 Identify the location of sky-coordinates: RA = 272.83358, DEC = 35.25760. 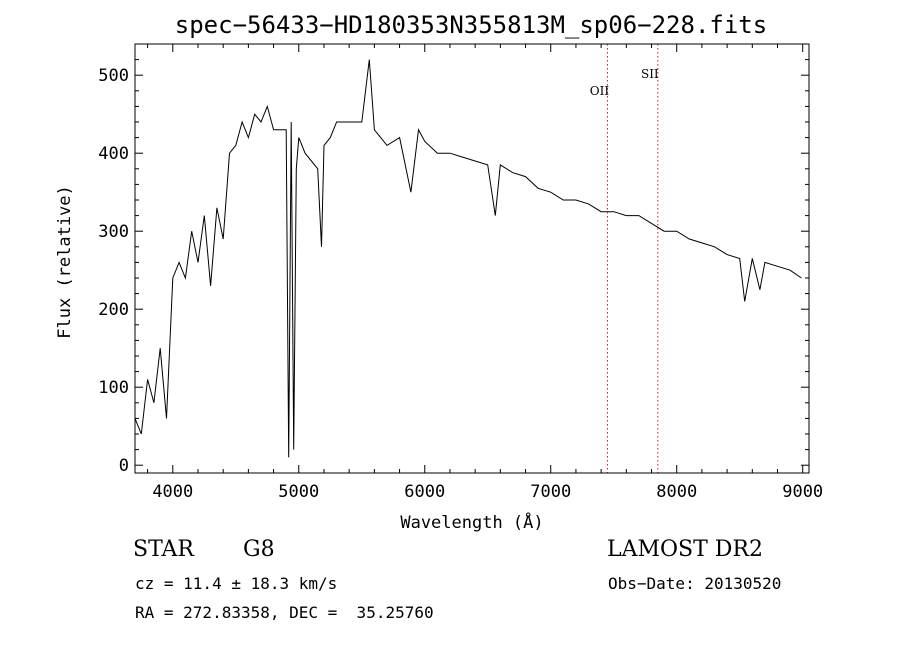
(284, 612).